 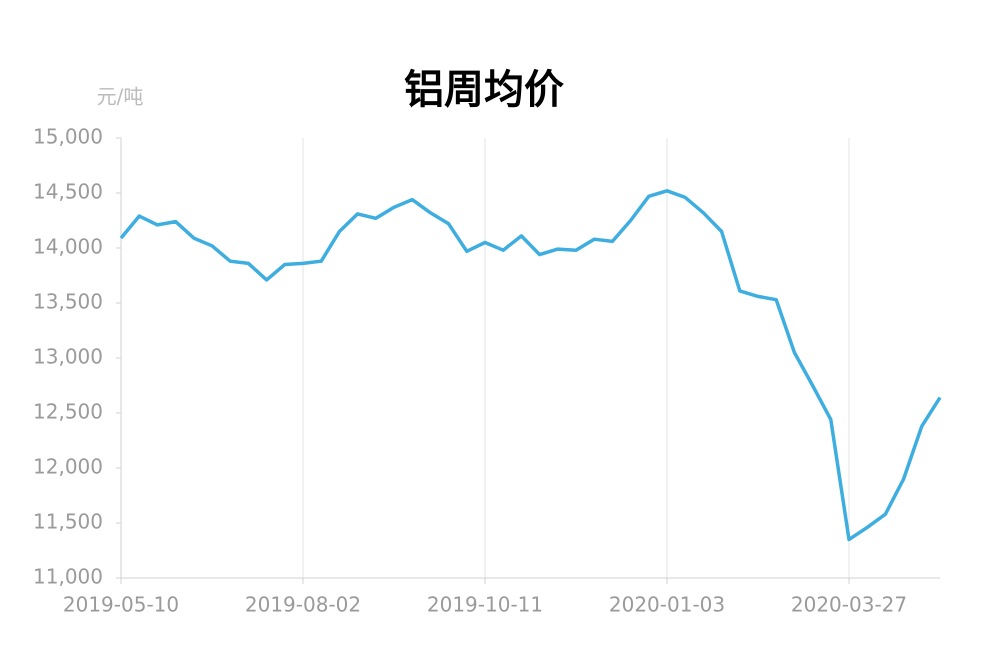 I want to click on y-tick-label: 15,000, so click(x=68, y=137).